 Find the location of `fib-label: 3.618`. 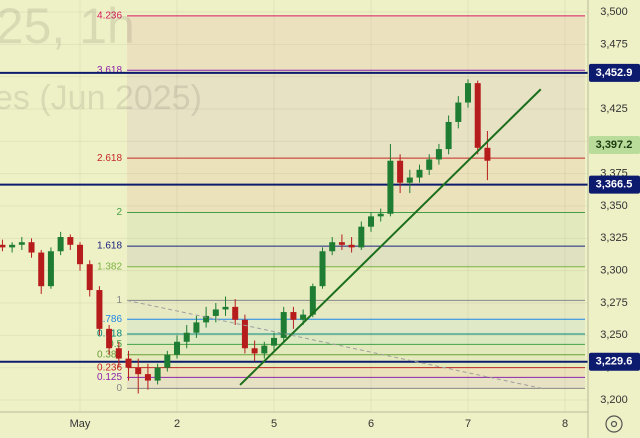

fib-label: 3.618 is located at coordinates (109, 70).